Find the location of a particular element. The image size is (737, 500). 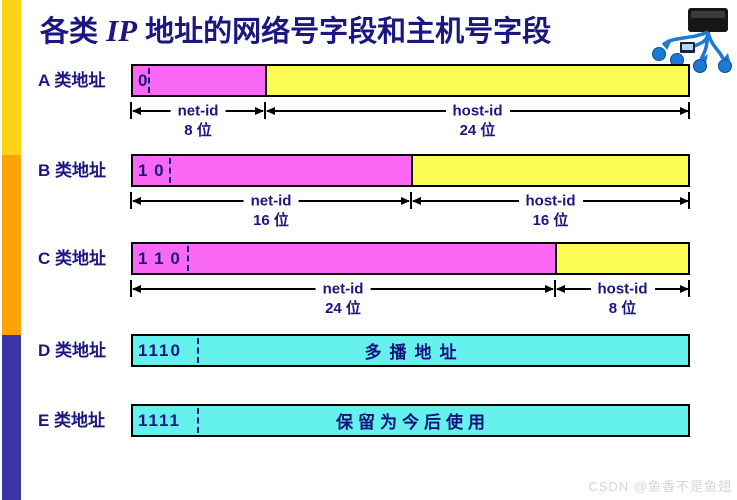

netid-bits: 8 位 is located at coordinates (198, 130).